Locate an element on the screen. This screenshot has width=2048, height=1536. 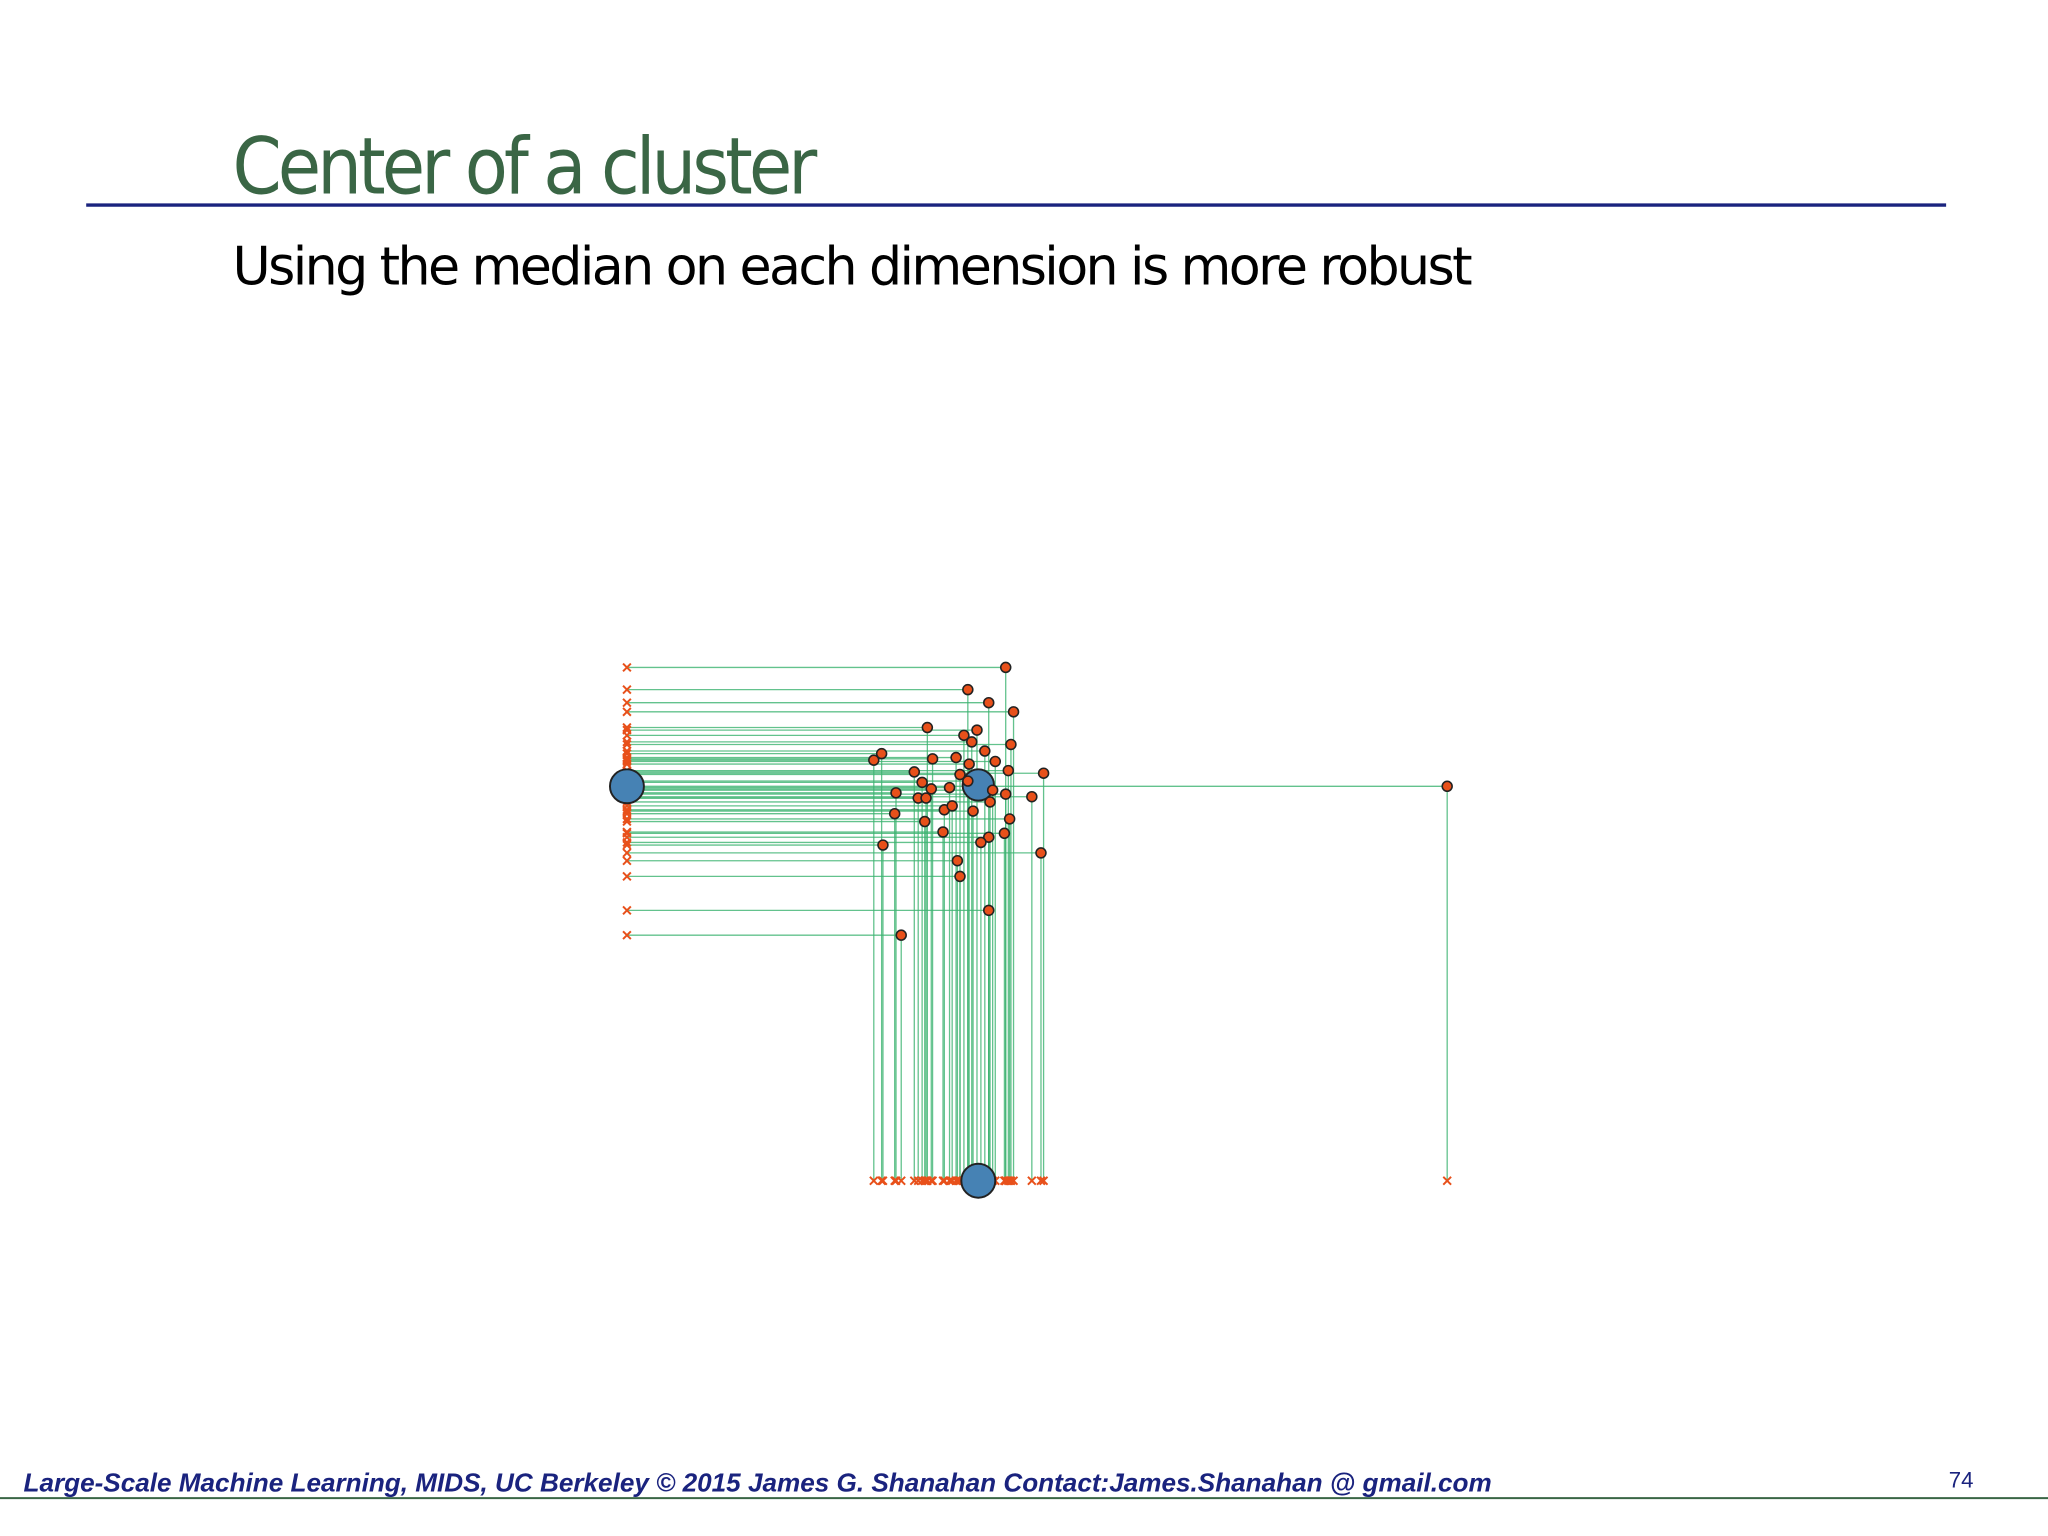
page-number: 74 is located at coordinates (1961, 1480).